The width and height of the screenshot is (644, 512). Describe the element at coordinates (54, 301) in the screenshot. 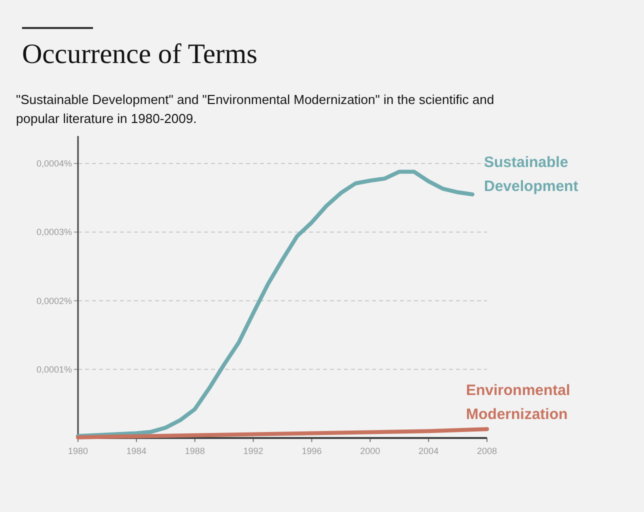

I see `y-tick-label: 0,0002%` at that location.